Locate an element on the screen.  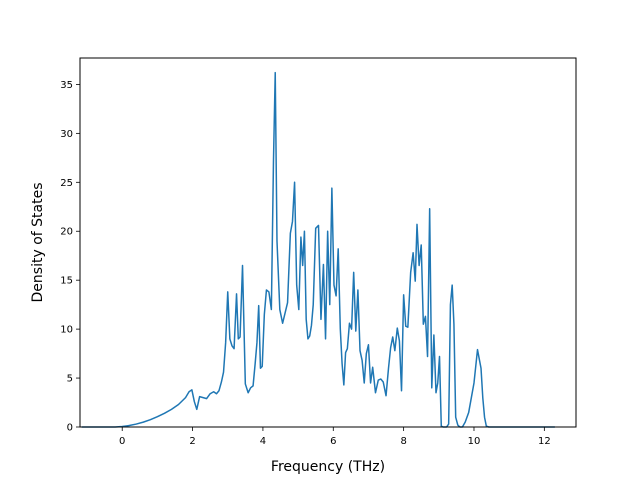
x-tick-label: 8 is located at coordinates (403, 441).